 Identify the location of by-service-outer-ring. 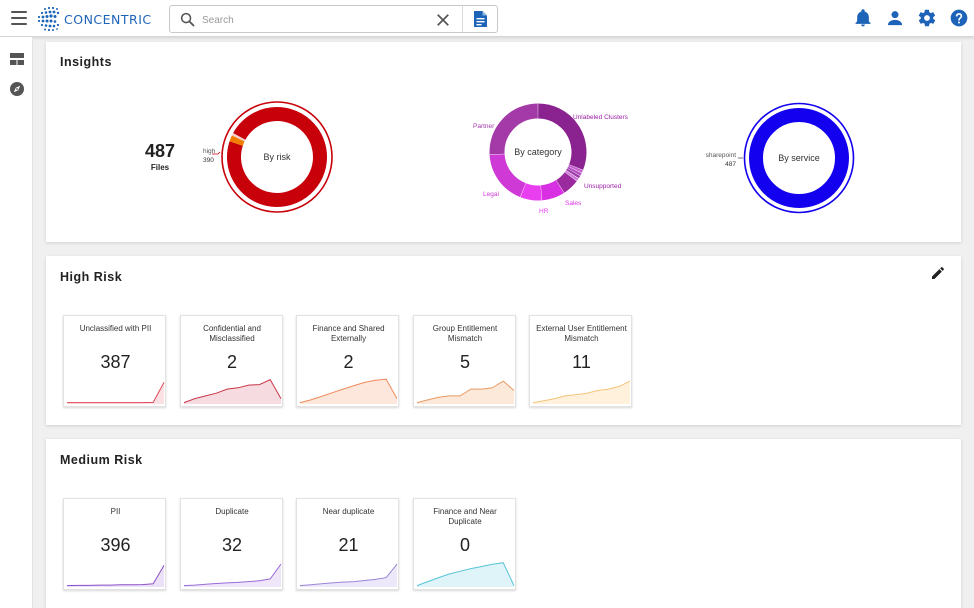
(799, 158).